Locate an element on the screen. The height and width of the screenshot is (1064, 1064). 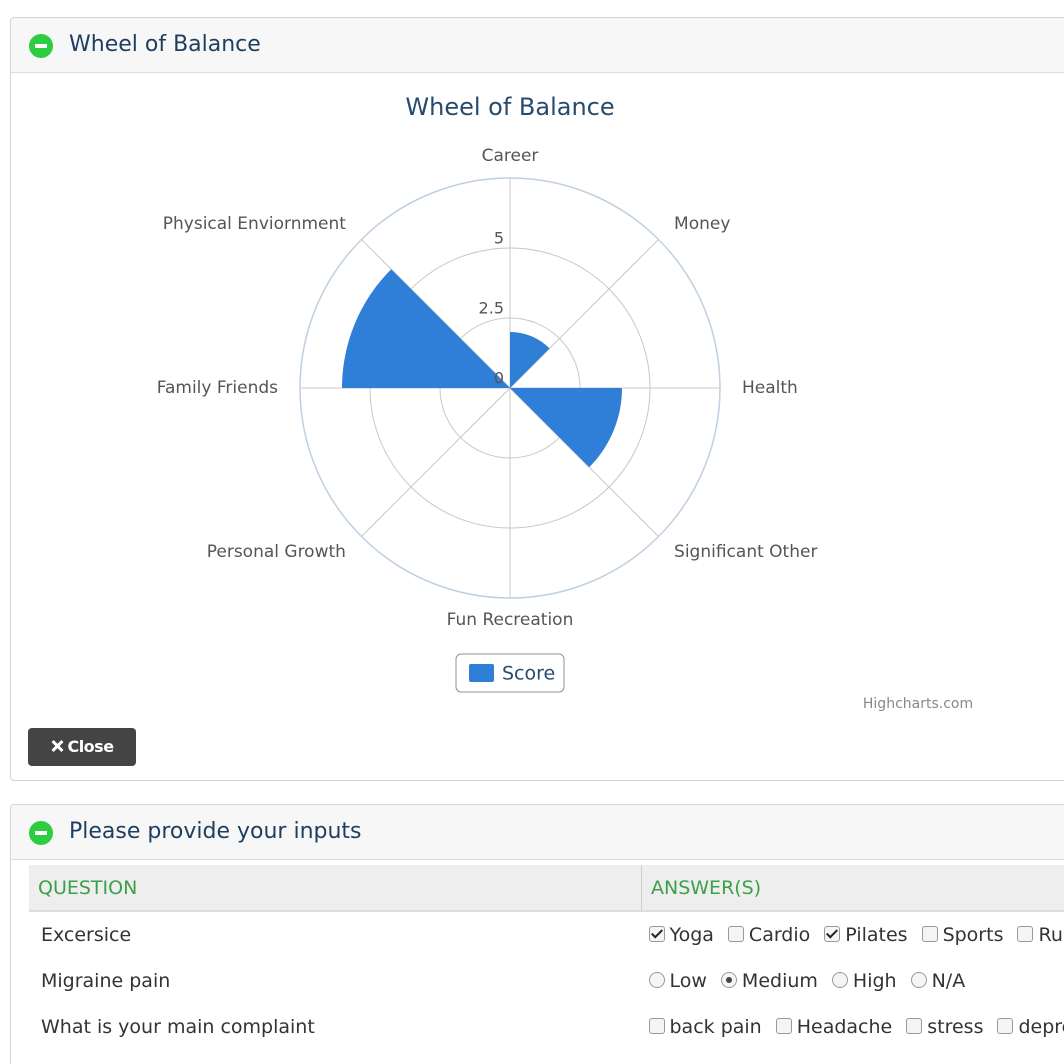
panel-title: Please provide your inputs is located at coordinates (215, 831).